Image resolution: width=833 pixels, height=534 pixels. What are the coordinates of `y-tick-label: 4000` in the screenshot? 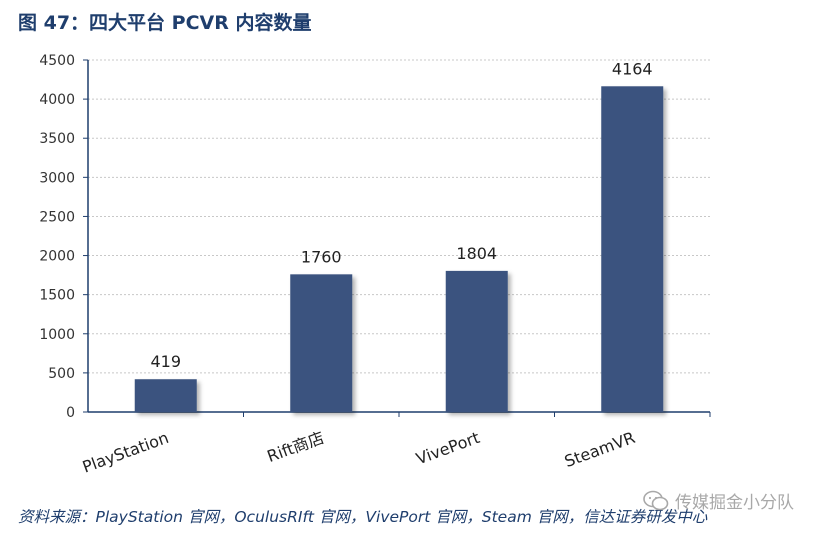 It's located at (57, 100).